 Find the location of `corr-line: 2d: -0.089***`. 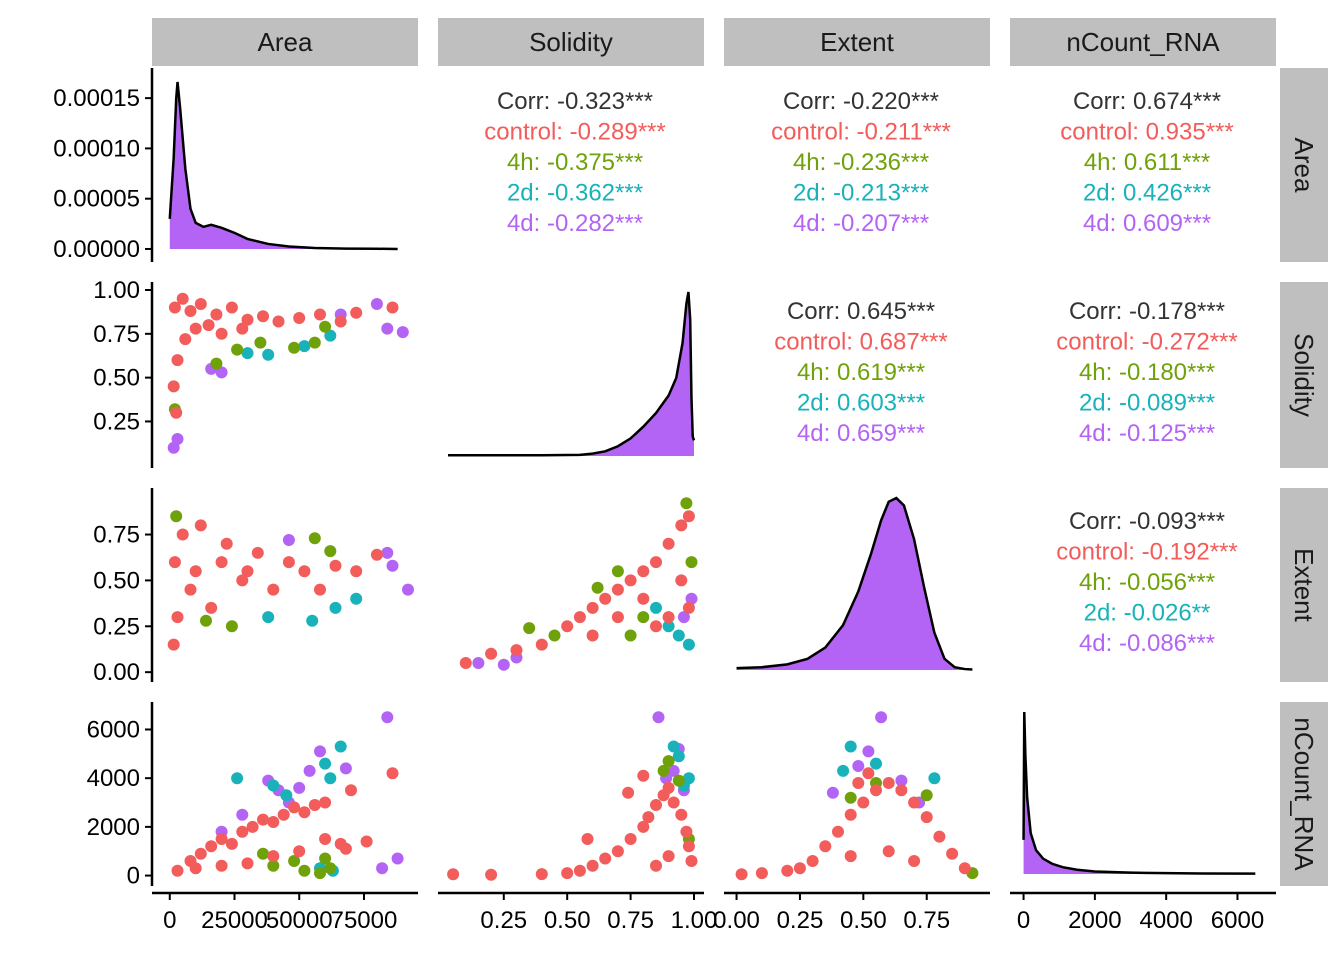

corr-line: 2d: -0.089*** is located at coordinates (1147, 403).